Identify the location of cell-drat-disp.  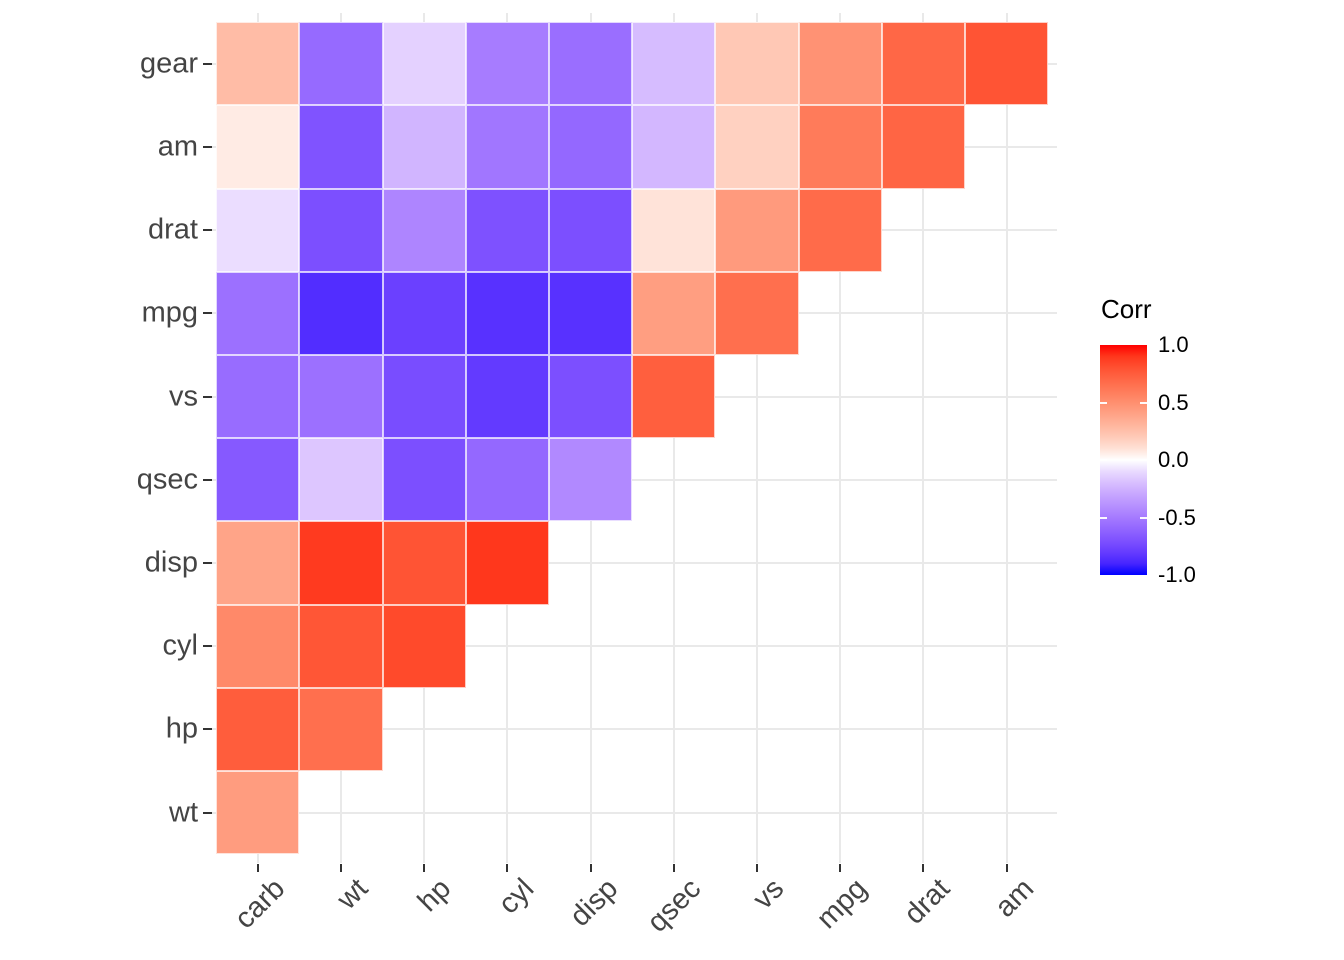
(591, 230).